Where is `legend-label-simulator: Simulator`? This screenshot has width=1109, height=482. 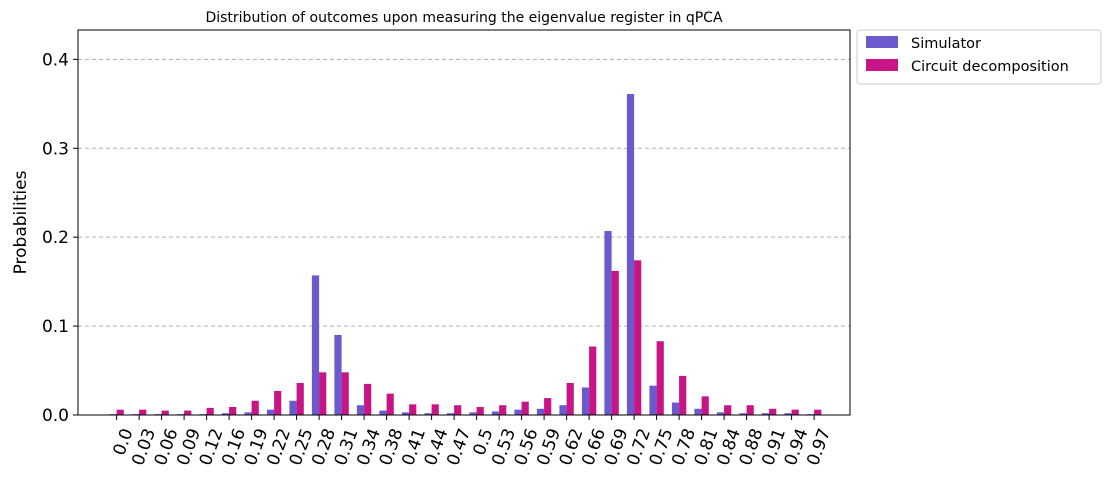 legend-label-simulator: Simulator is located at coordinates (946, 44).